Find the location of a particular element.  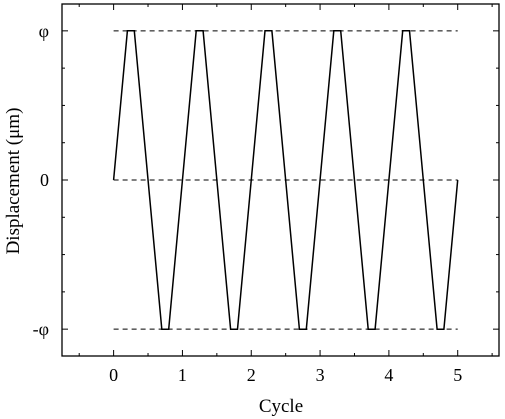

y-tick-label: φ is located at coordinates (44, 31).